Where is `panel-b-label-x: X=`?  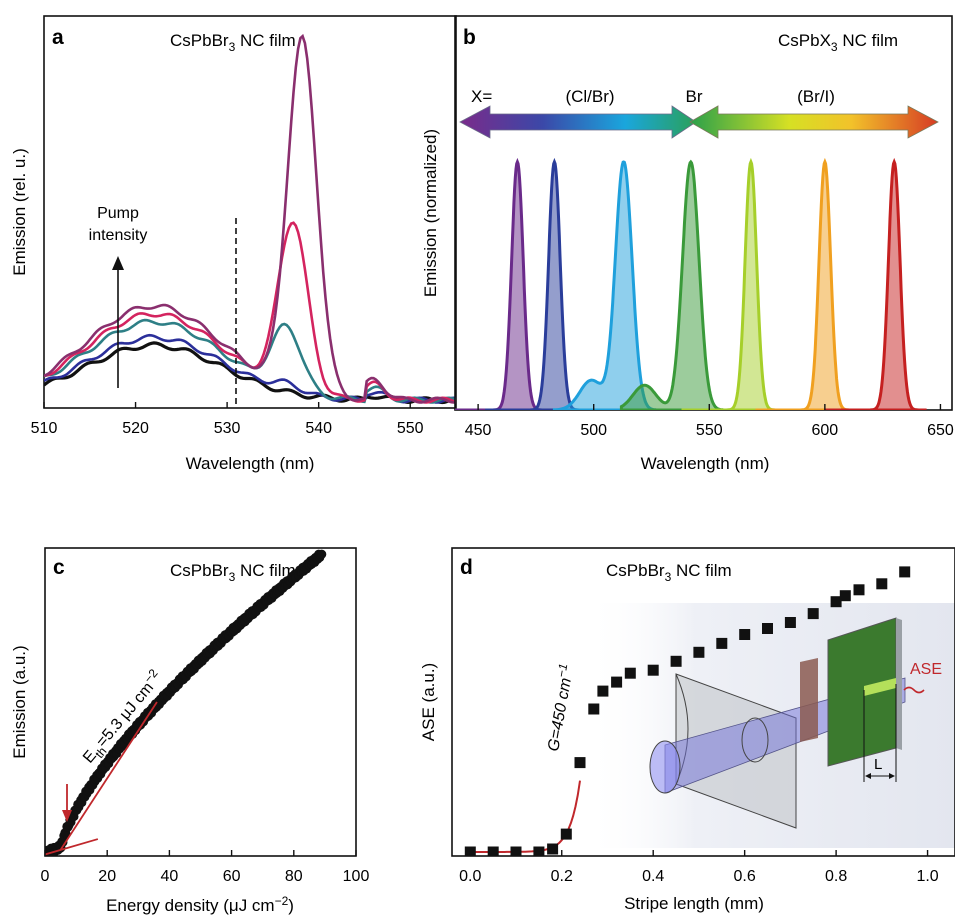 panel-b-label-x: X= is located at coordinates (481, 96).